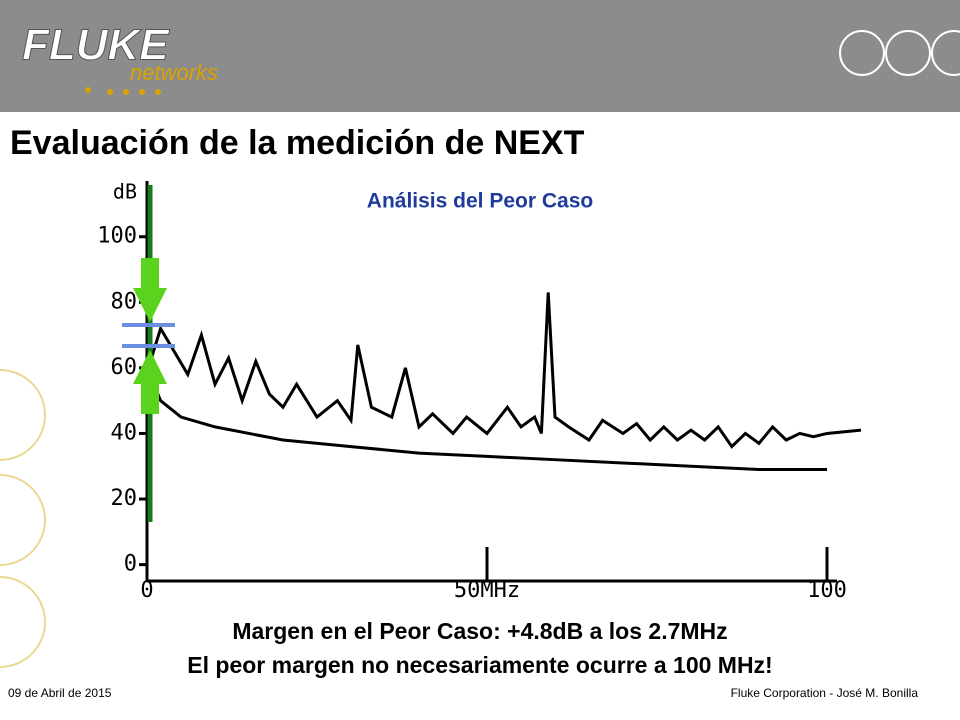 This screenshot has height=720, width=960. What do you see at coordinates (23, 518) in the screenshot?
I see `side-circles` at bounding box center [23, 518].